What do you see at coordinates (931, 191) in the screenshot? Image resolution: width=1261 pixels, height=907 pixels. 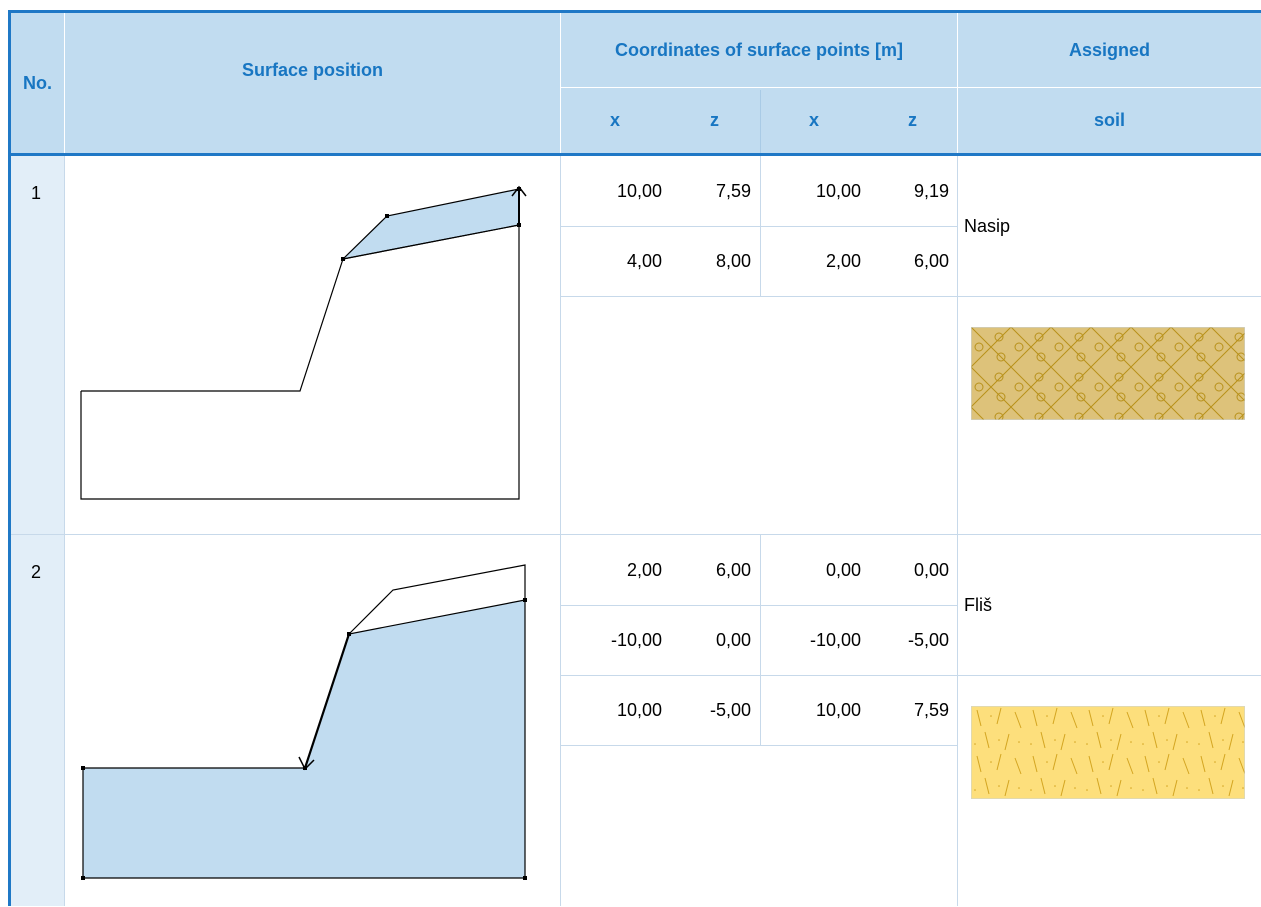 I see `cell-z2: 9,19` at bounding box center [931, 191].